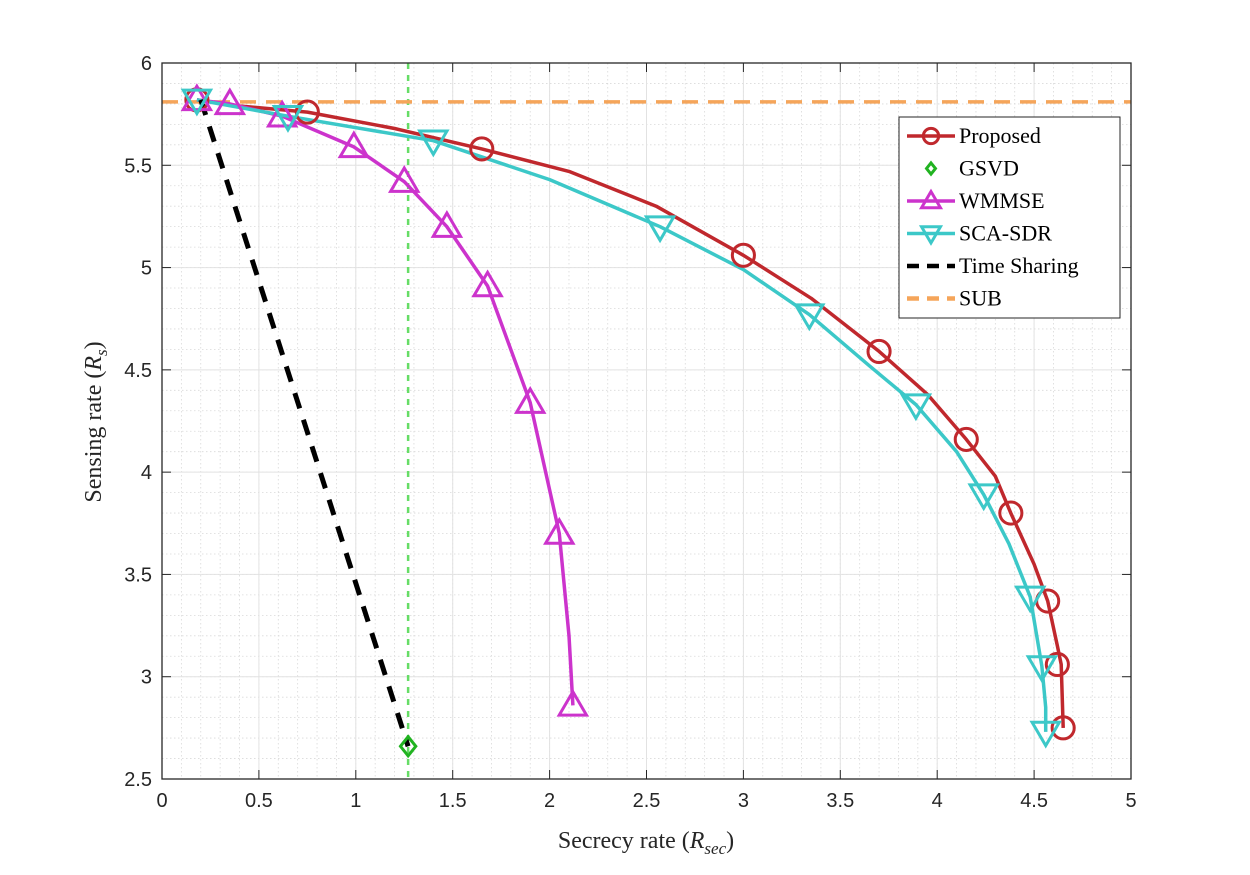  What do you see at coordinates (161, 801) in the screenshot?
I see `x-tick-label: 0` at bounding box center [161, 801].